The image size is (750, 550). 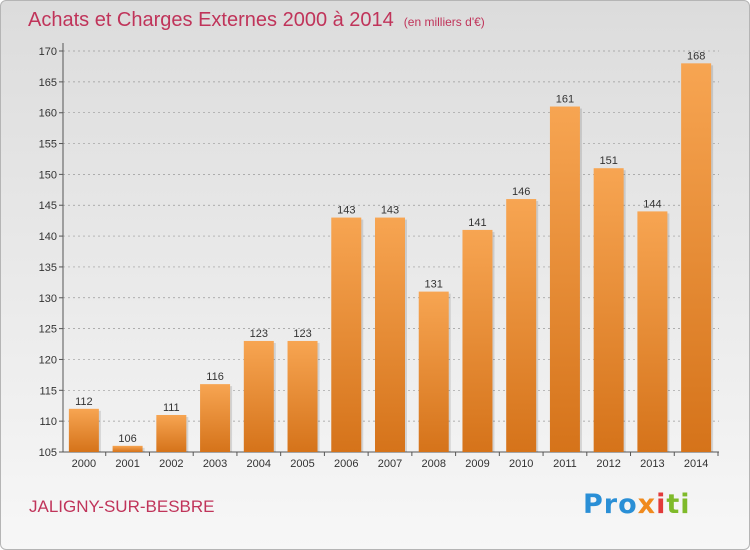 What do you see at coordinates (678, 504) in the screenshot?
I see `logo-part-4: ti` at bounding box center [678, 504].